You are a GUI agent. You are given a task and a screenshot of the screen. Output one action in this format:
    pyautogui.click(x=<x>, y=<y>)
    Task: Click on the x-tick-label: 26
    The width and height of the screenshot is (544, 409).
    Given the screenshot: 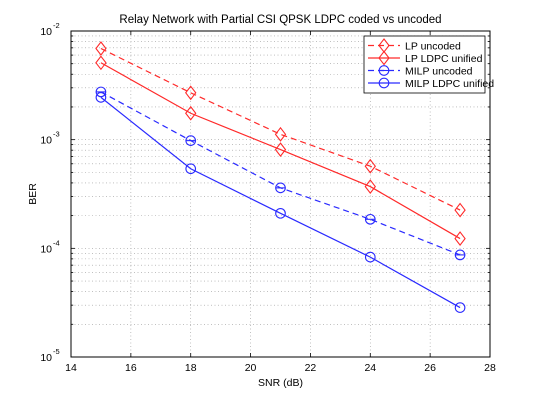 What is the action you would take?
    pyautogui.click(x=430, y=368)
    